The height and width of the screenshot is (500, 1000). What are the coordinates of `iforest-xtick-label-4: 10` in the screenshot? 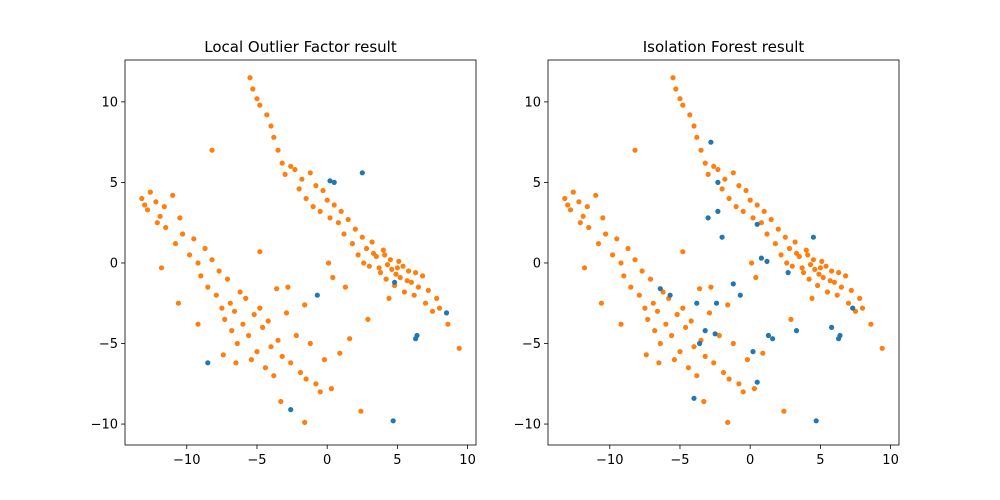 It's located at (890, 460).